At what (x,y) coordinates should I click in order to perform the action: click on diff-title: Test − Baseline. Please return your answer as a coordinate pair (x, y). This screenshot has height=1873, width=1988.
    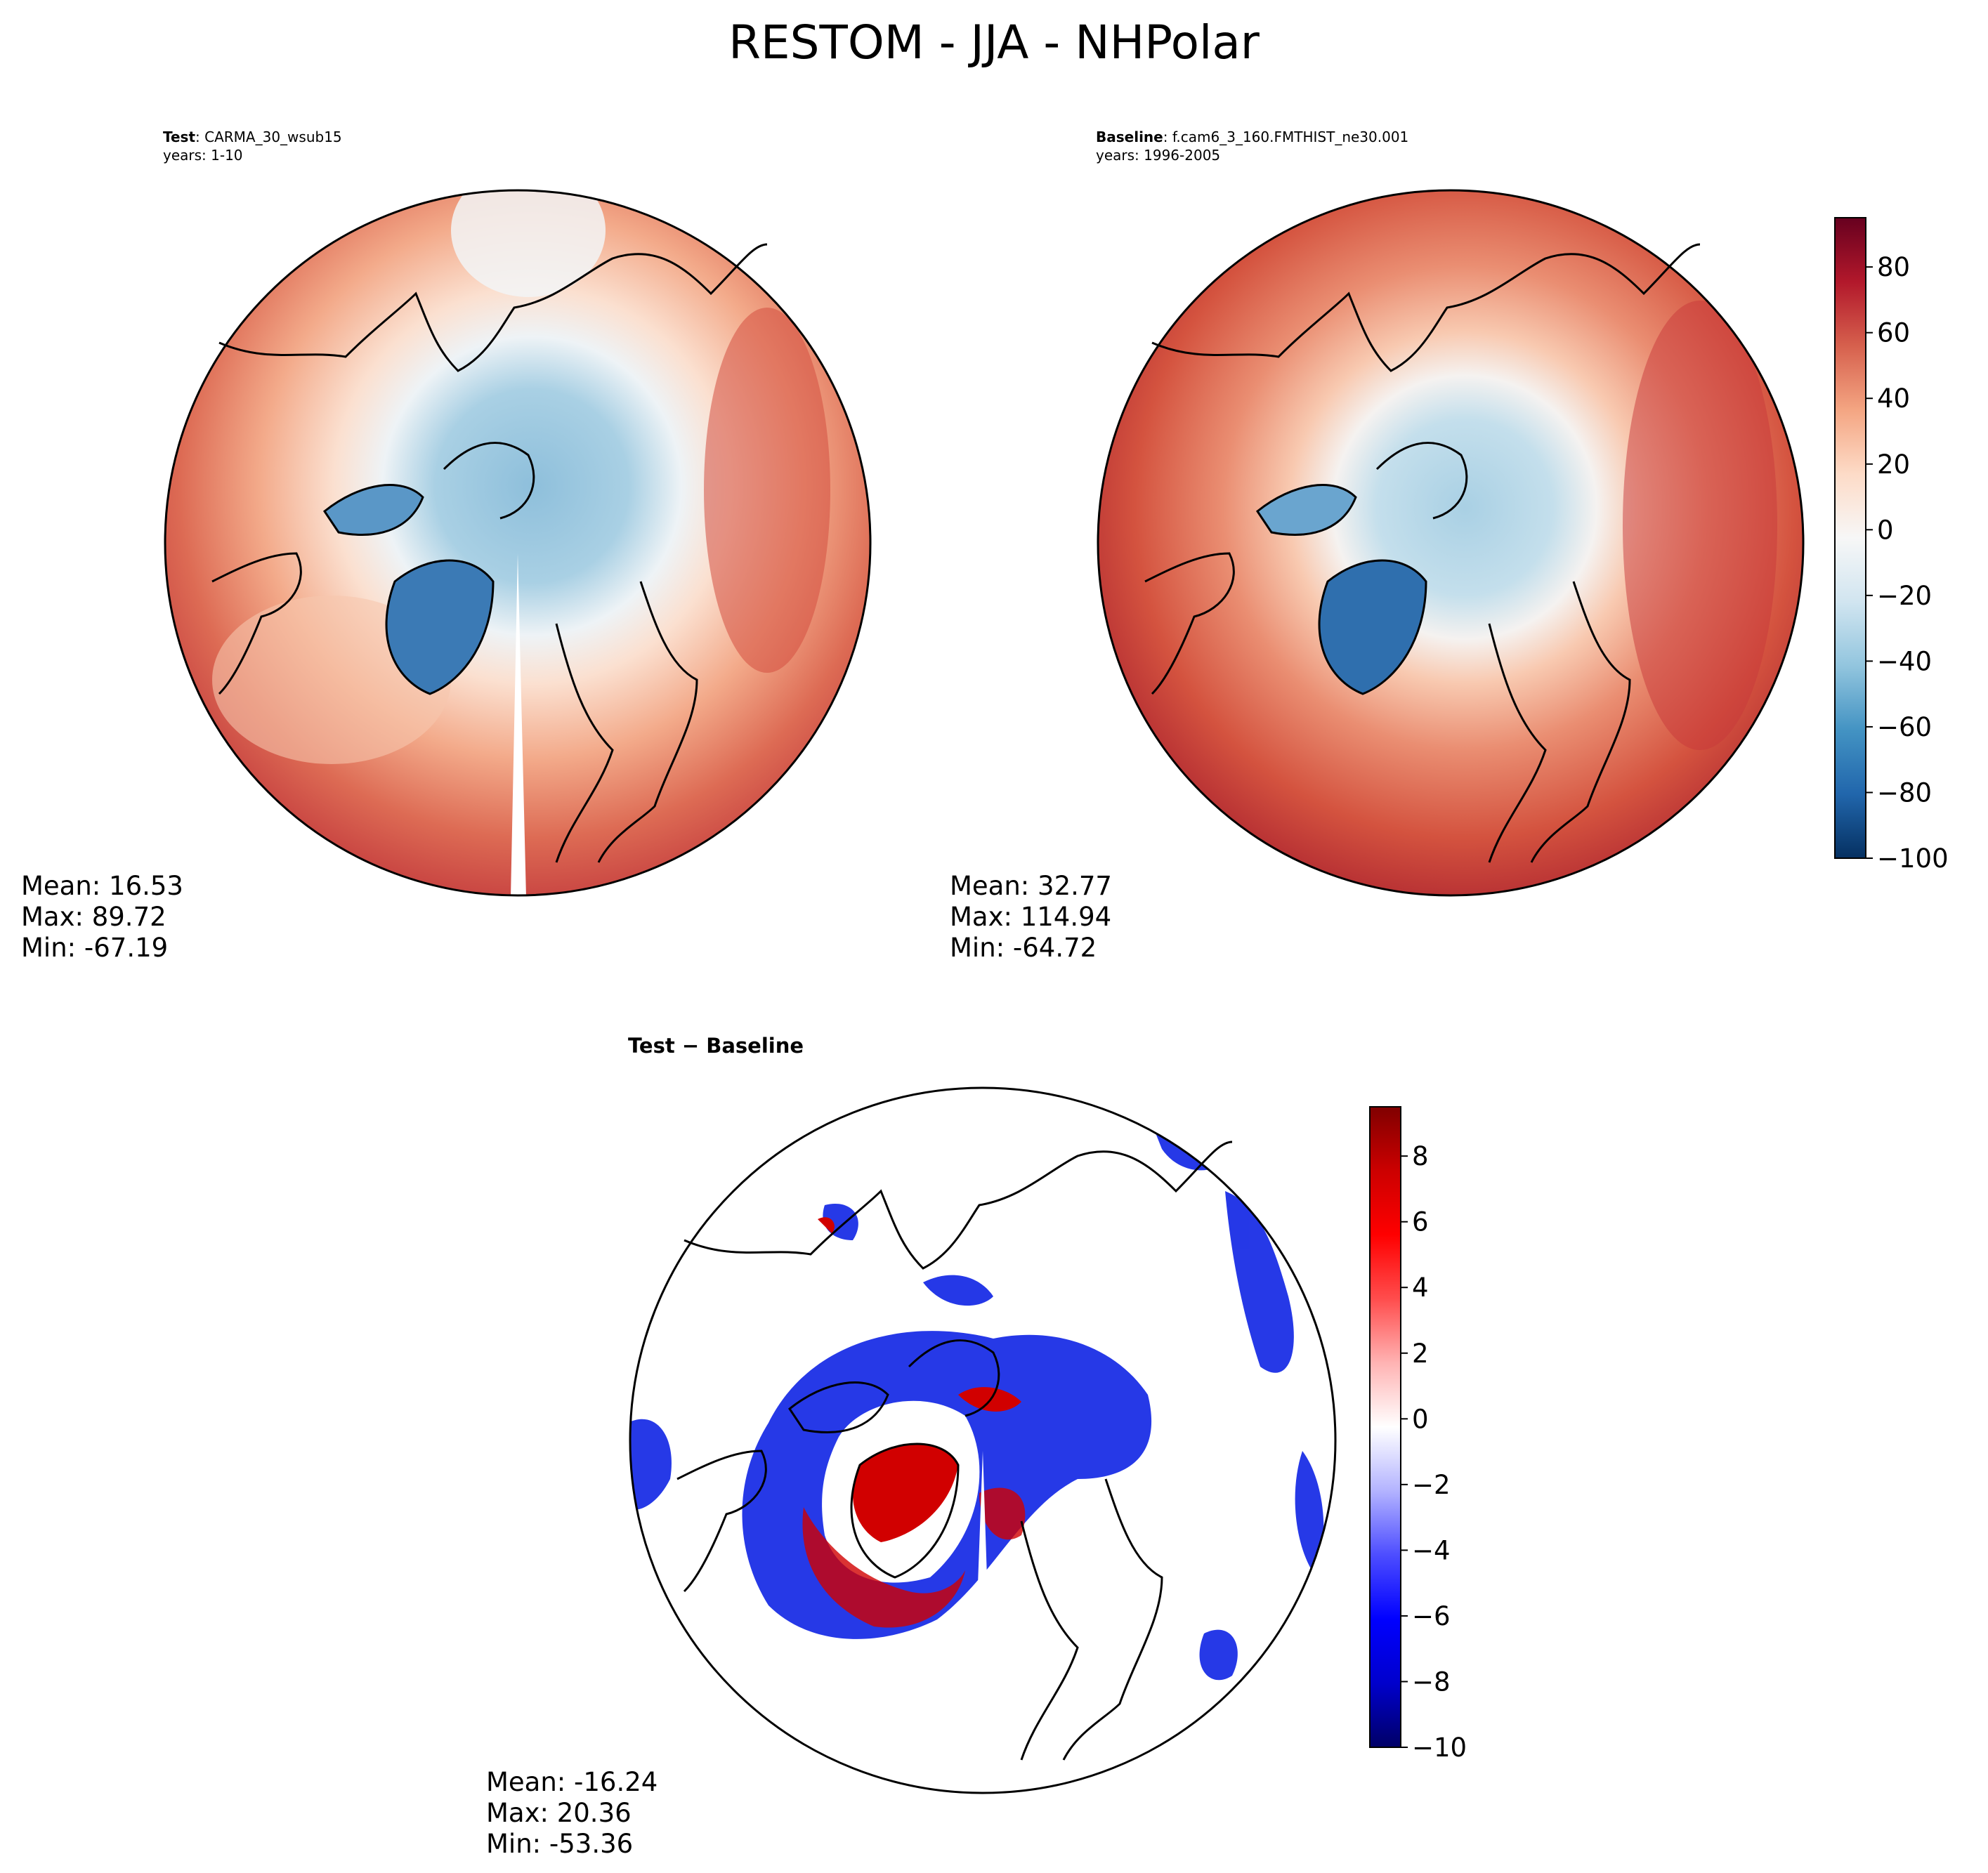
    Looking at the image, I should click on (716, 1046).